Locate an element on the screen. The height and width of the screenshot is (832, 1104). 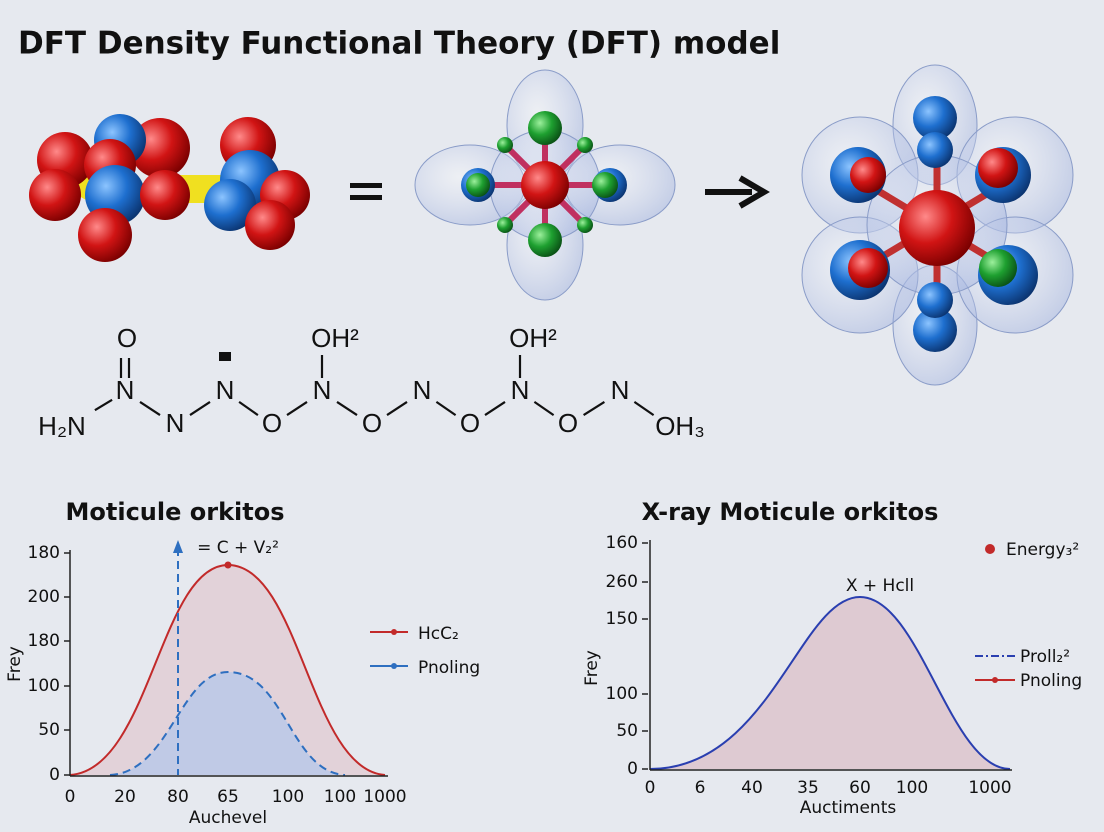
arrow is located at coordinates (737, 192).